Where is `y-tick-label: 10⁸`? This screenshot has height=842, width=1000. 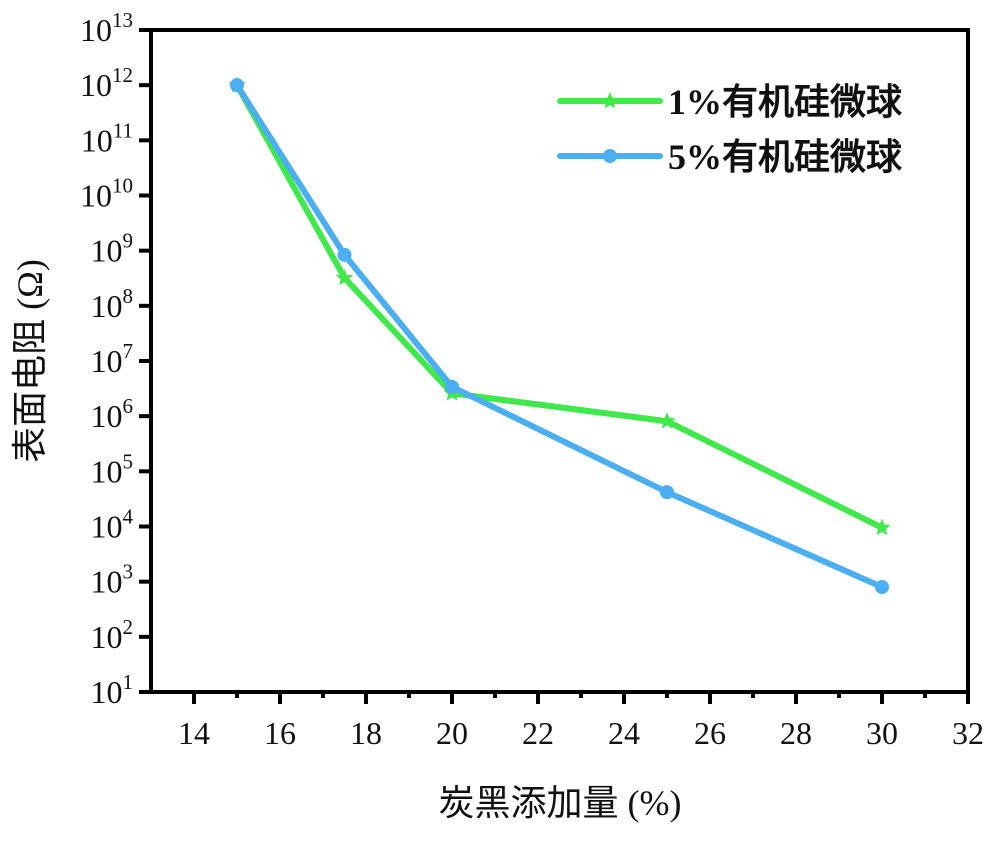
y-tick-label: 10⁸ is located at coordinates (112, 304).